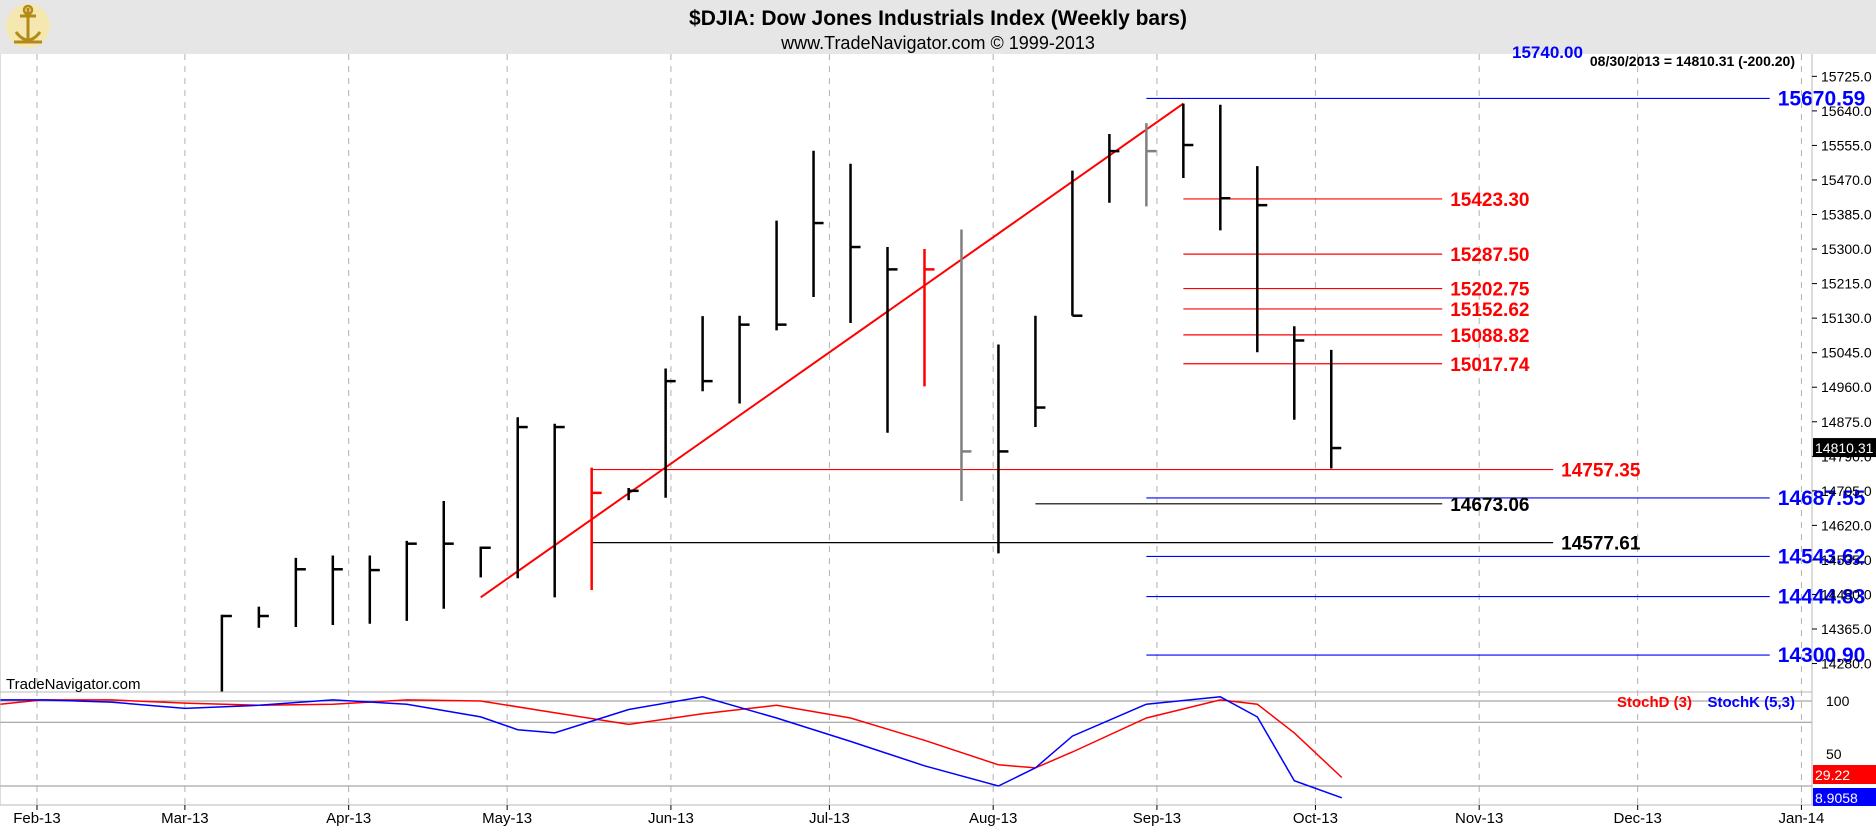 The image size is (1876, 833). What do you see at coordinates (1846, 664) in the screenshot?
I see `y-tick-label: 14280.0` at bounding box center [1846, 664].